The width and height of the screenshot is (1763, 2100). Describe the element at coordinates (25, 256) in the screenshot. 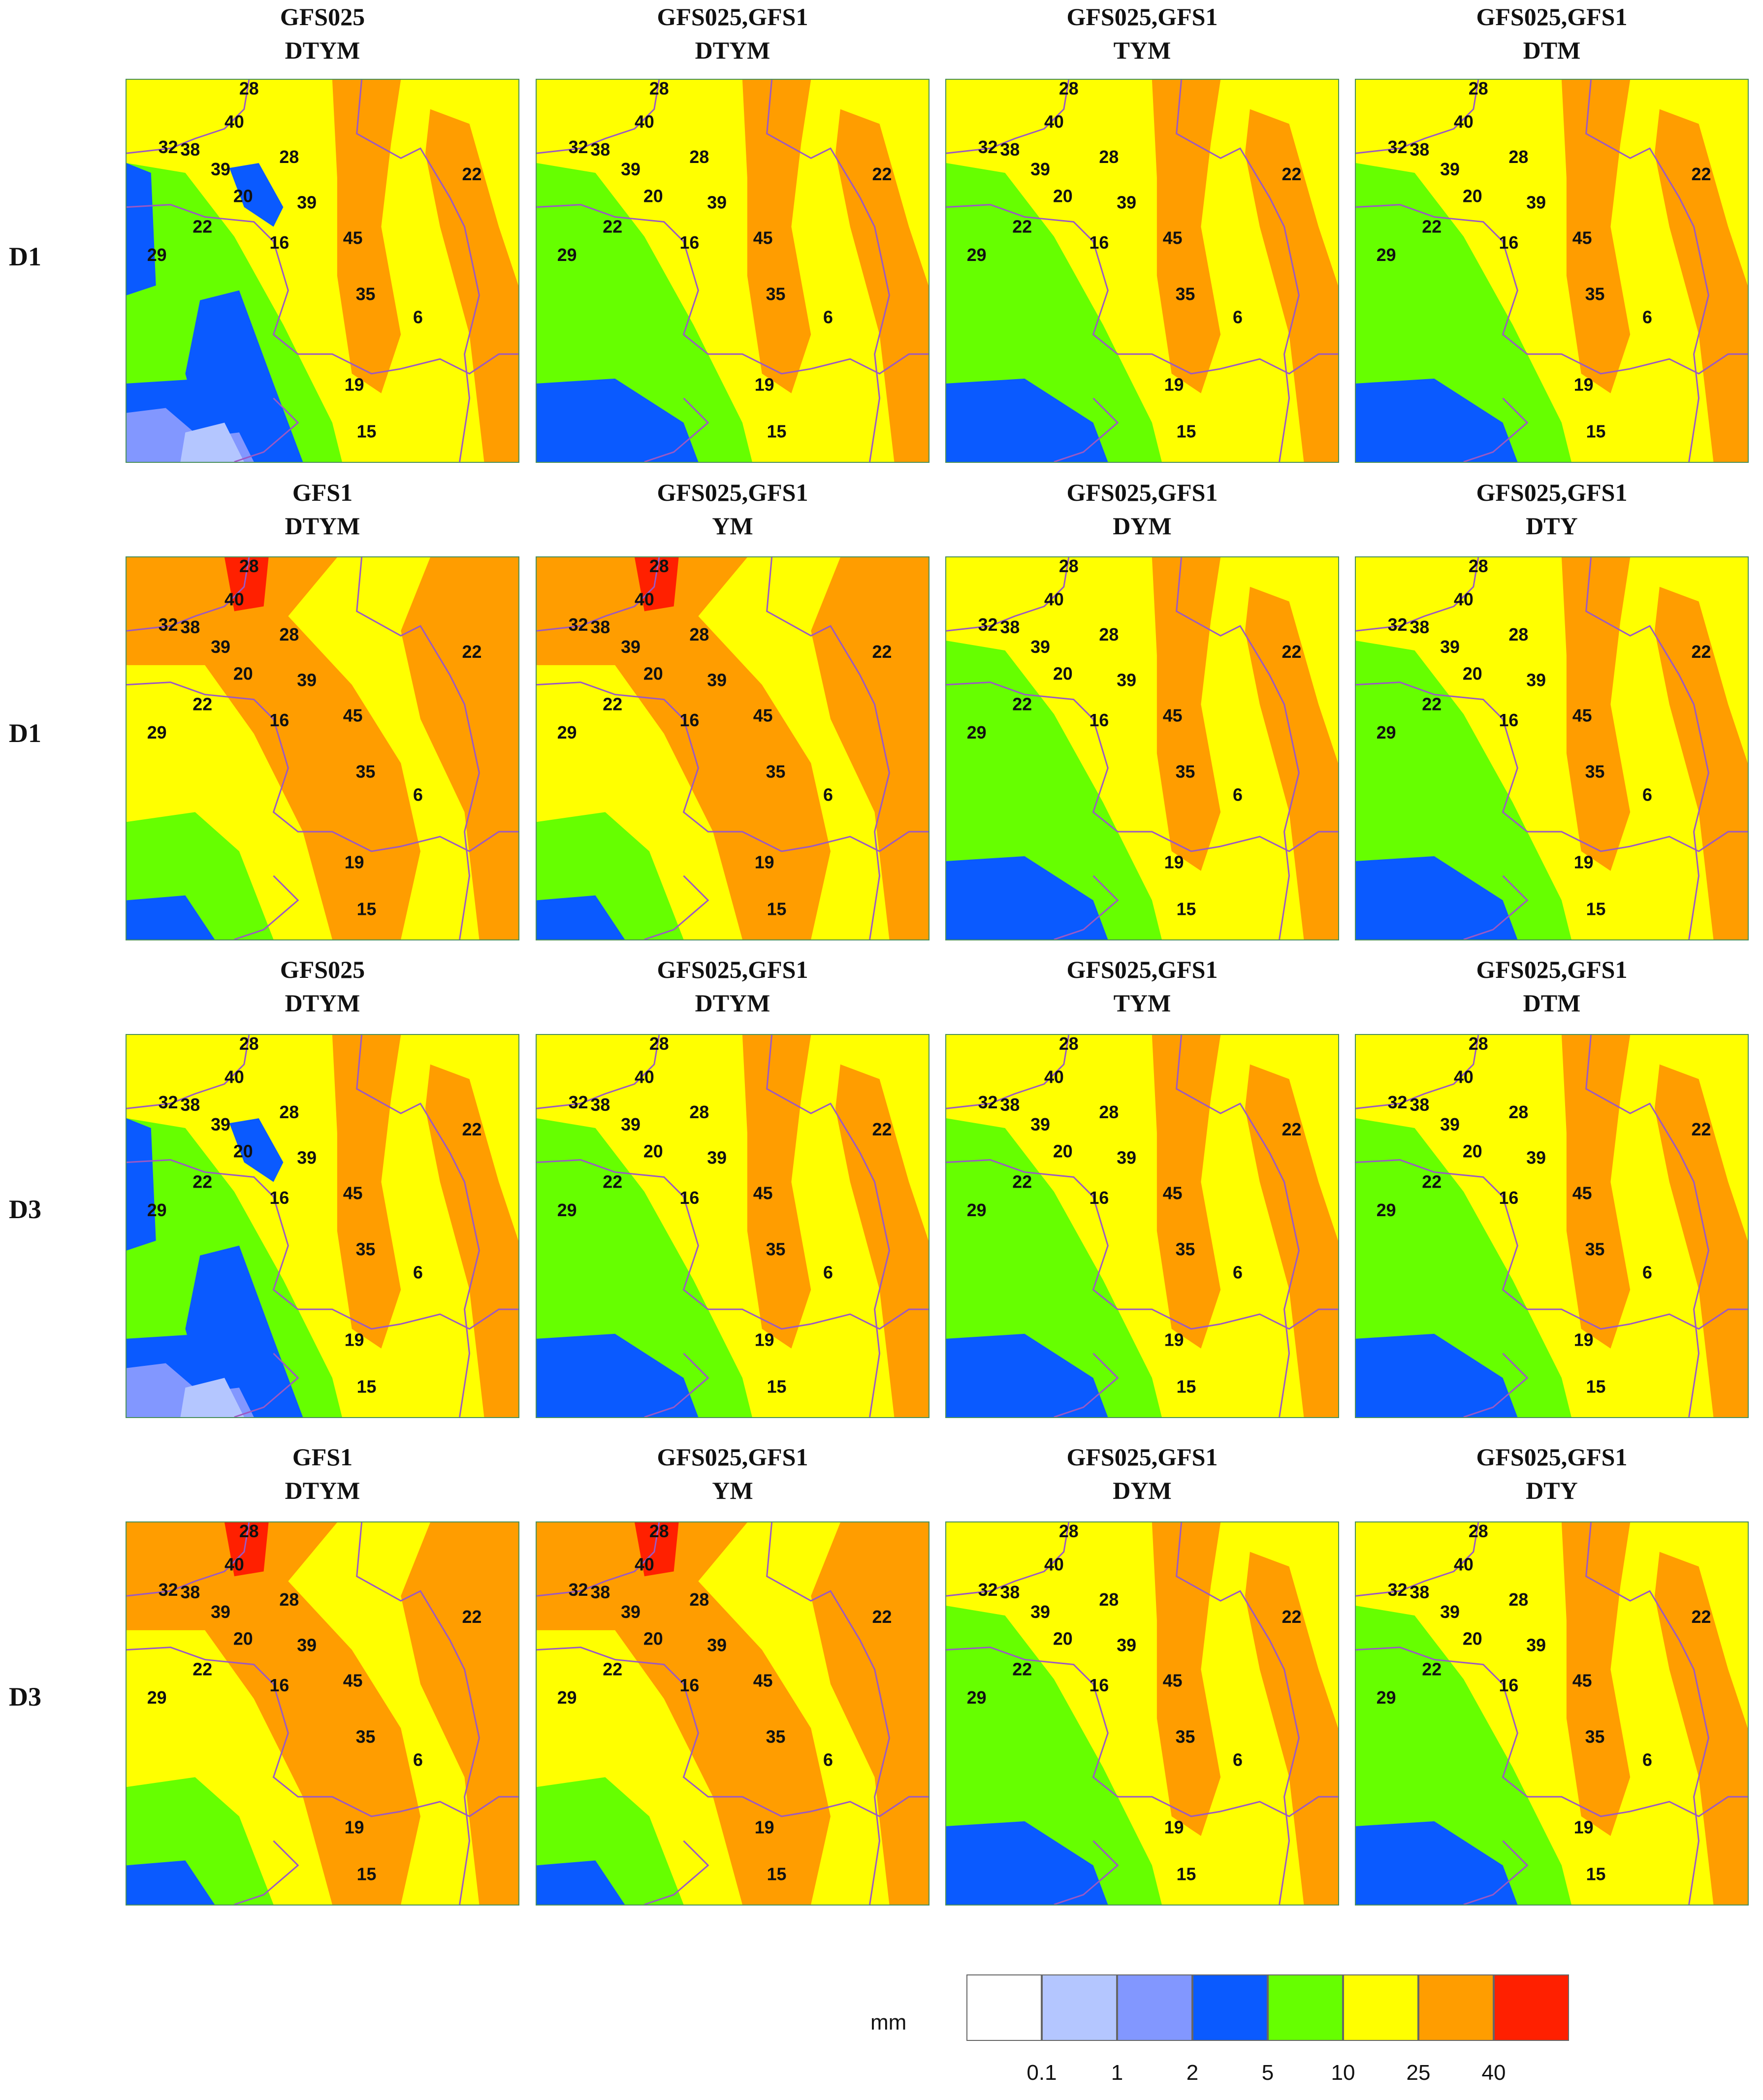

I see `row-label: D1` at that location.